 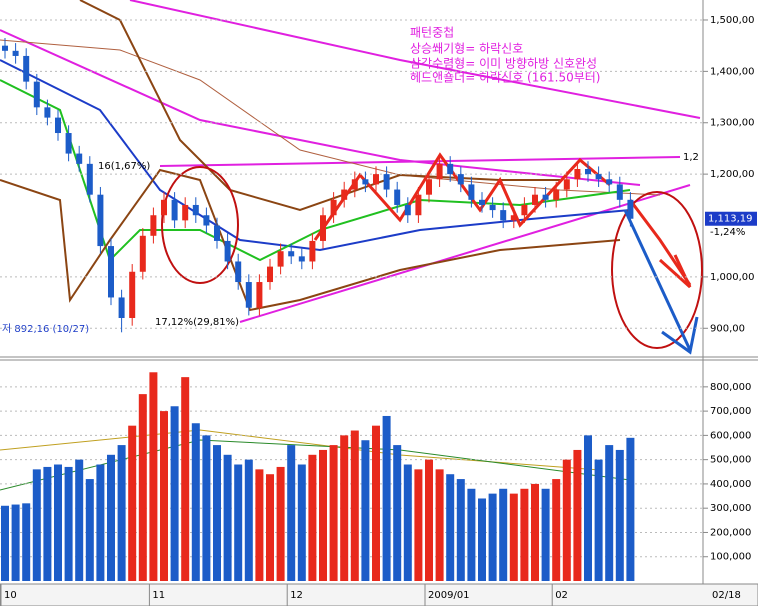 What do you see at coordinates (505, 78) in the screenshot?
I see `annotation: 헤드앤숄더= 하락신호 (161.50부터)` at bounding box center [505, 78].